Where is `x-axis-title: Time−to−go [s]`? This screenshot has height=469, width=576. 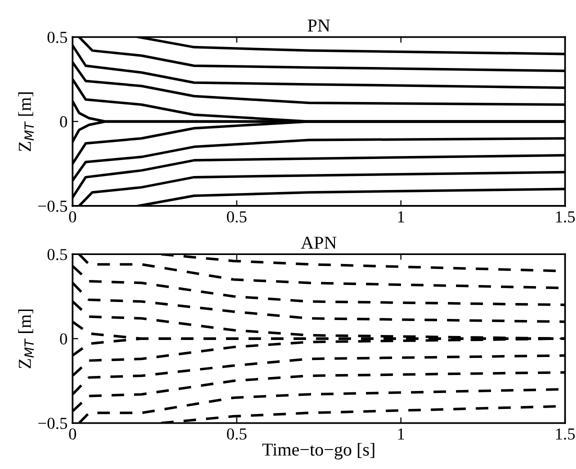
x-axis-title: Time−to−go [s] is located at coordinates (318, 451).